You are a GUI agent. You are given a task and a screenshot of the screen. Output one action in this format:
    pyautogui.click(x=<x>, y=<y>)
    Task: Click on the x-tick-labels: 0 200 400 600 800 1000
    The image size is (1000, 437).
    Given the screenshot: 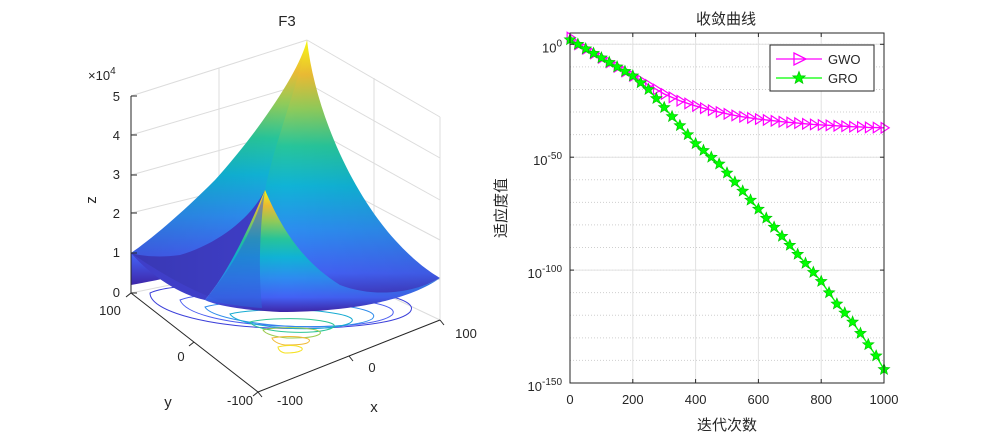 What is the action you would take?
    pyautogui.click(x=732, y=399)
    